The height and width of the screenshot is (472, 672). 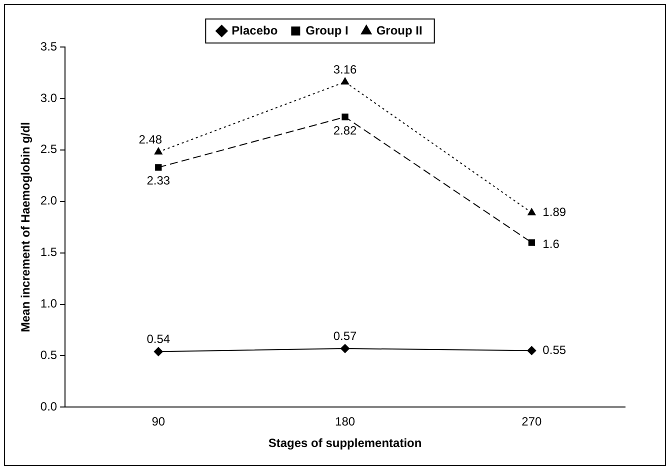 I want to click on y-tick-label: 0.5, so click(x=49, y=355).